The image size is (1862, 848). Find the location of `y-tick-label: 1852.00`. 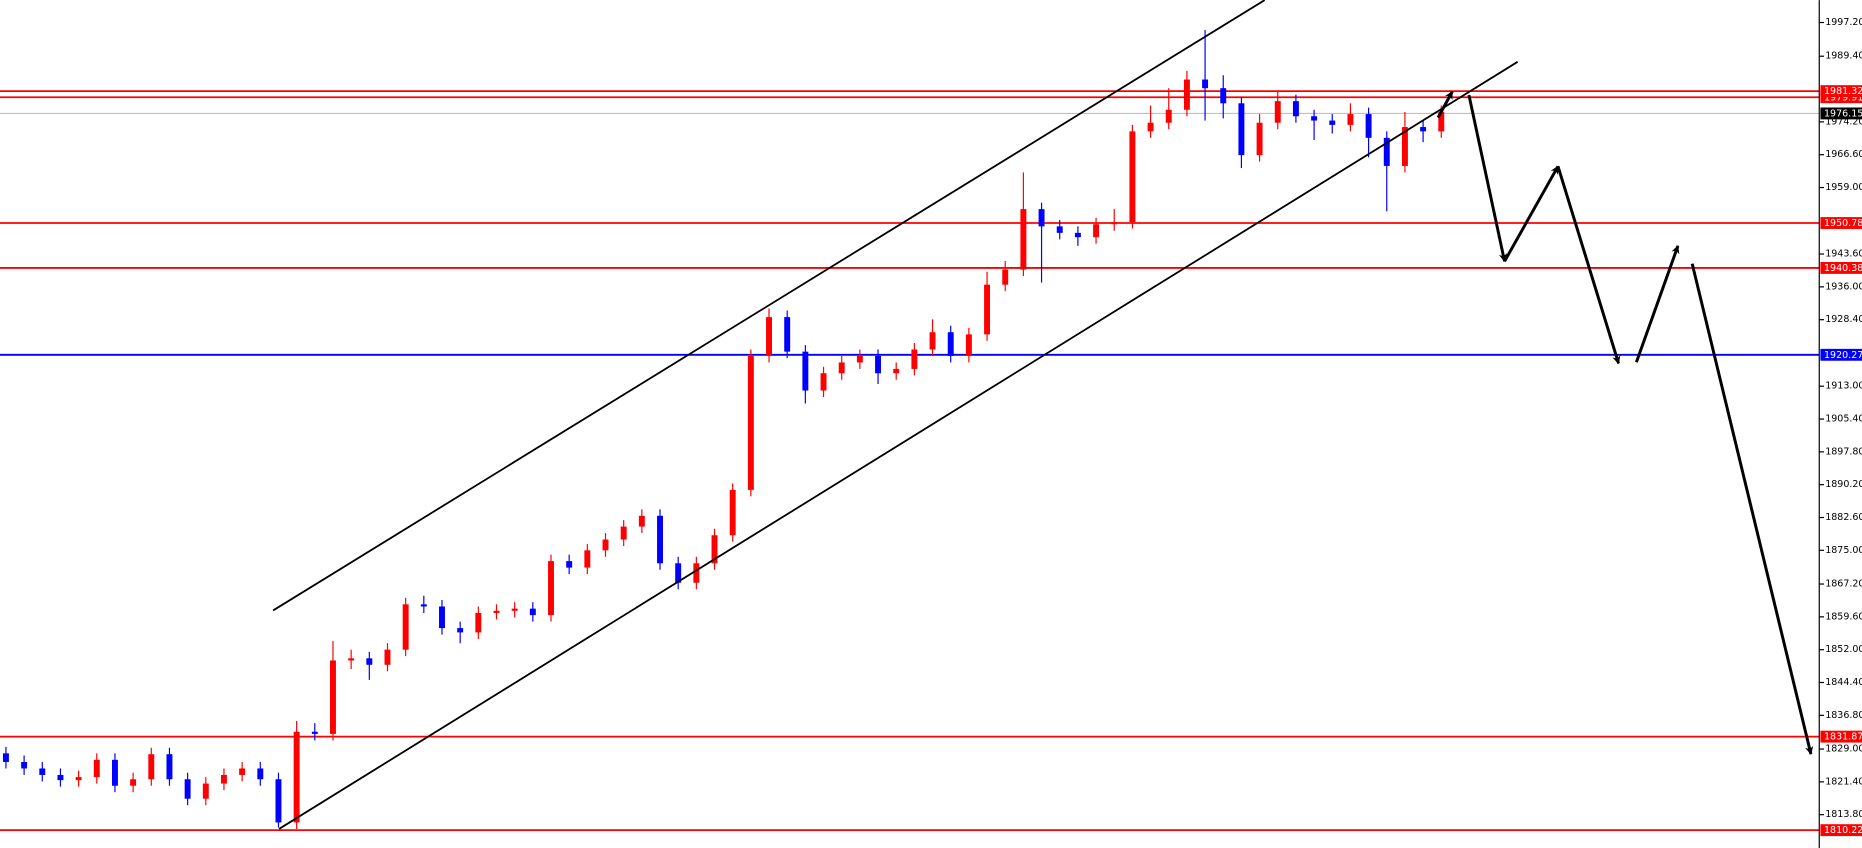

y-tick-label: 1852.00 is located at coordinates (1843, 649).